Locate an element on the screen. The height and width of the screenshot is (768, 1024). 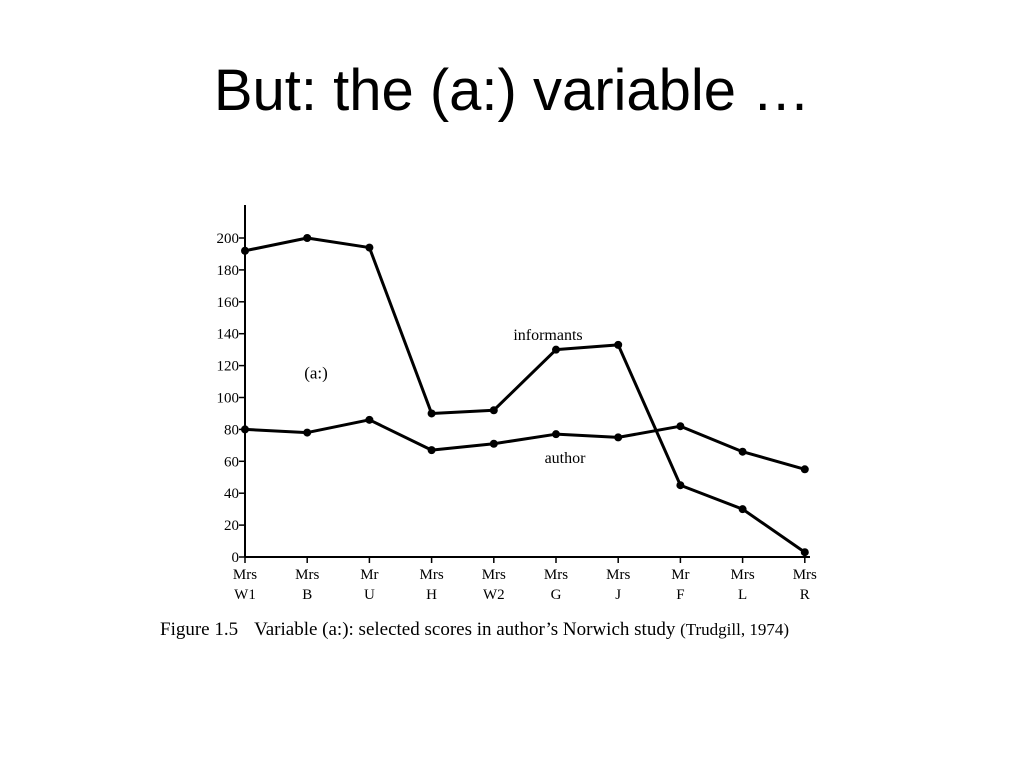
y-tick-label: 200 is located at coordinates (228, 239).